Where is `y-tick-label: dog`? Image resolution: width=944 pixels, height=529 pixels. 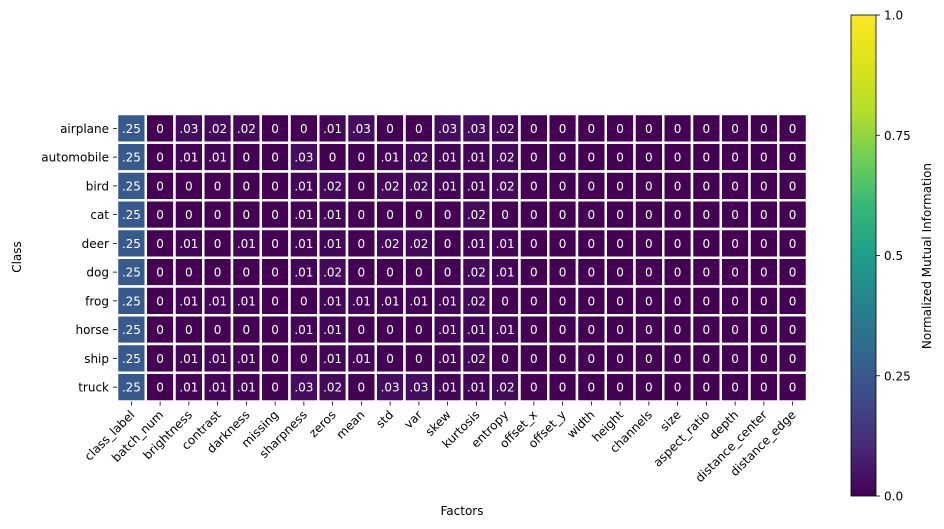
y-tick-label: dog is located at coordinates (97, 273).